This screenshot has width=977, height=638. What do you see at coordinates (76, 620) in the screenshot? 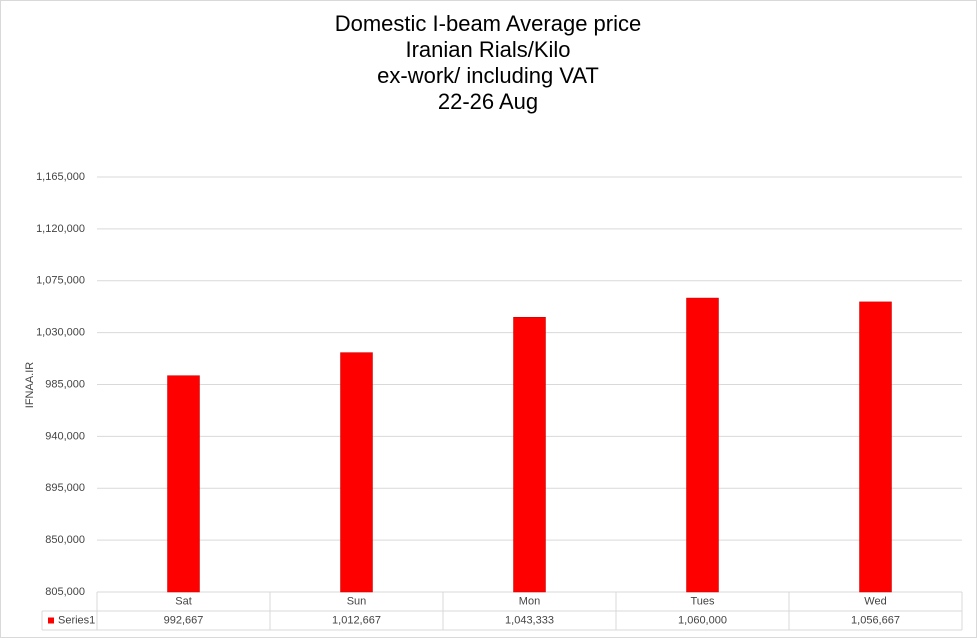
I see `legend-label: Series1` at bounding box center [76, 620].